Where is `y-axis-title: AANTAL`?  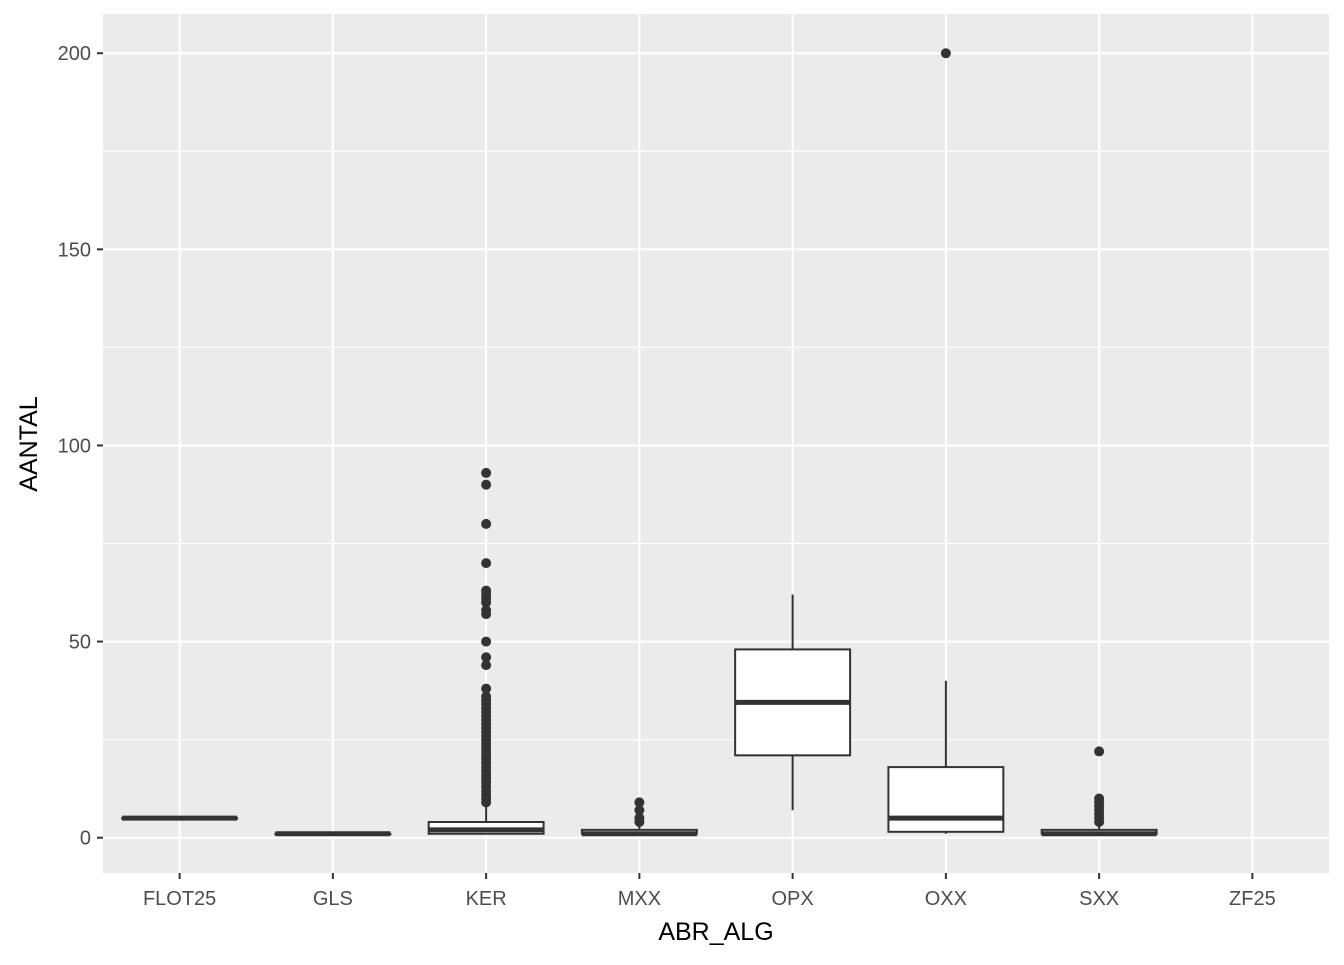
y-axis-title: AANTAL is located at coordinates (29, 443).